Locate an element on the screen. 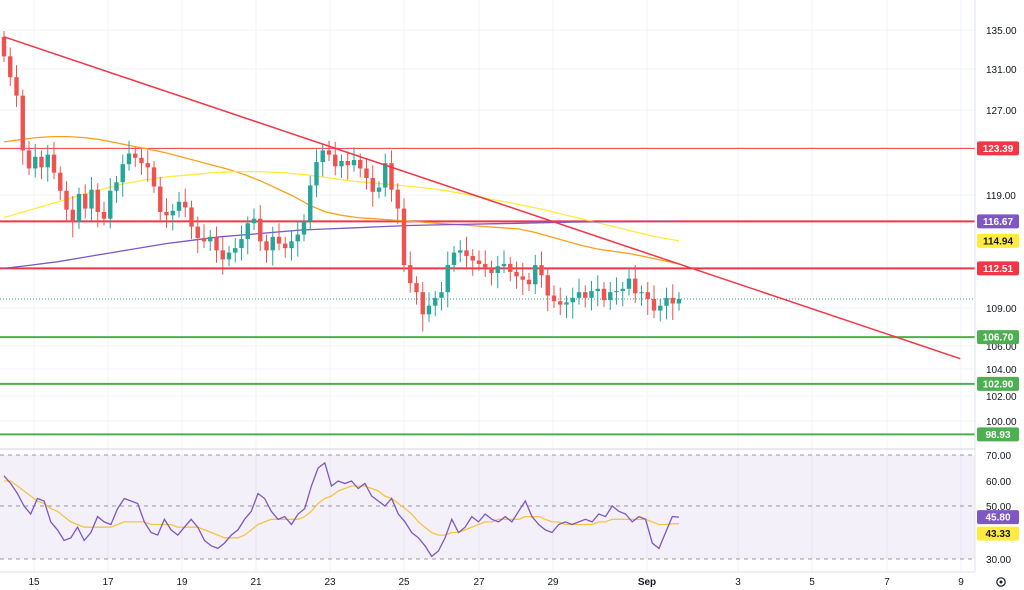 This screenshot has height=590, width=1024. price-tick-label: 127.00 is located at coordinates (1001, 111).